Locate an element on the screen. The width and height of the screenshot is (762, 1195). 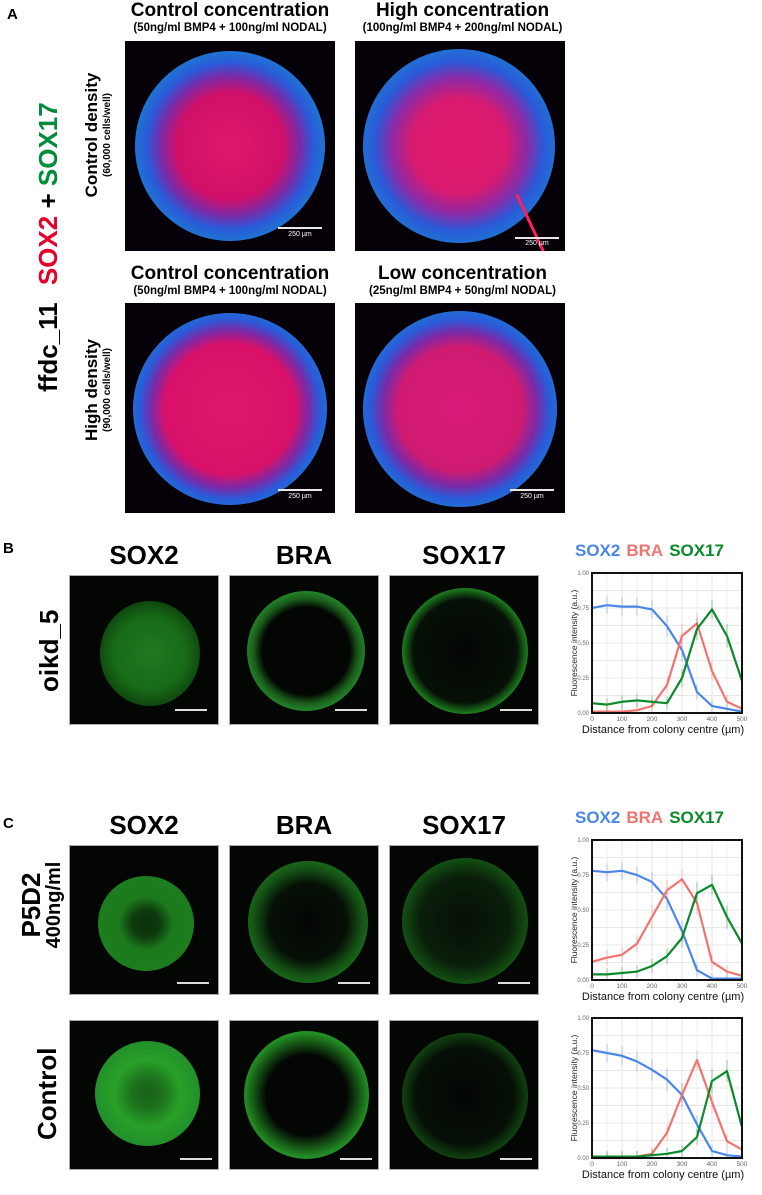
sox17-marker-label: SOX17 is located at coordinates (48, 144).